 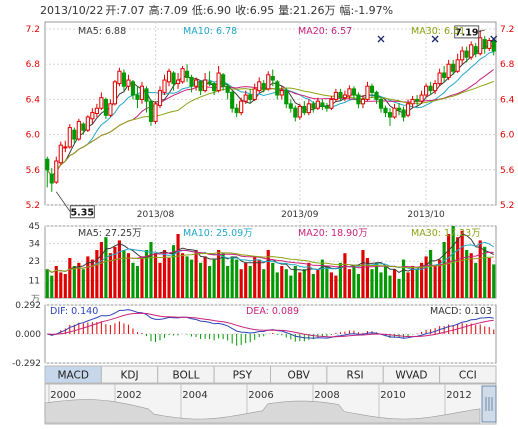 What do you see at coordinates (411, 374) in the screenshot?
I see `tab-wvad: WVAD` at bounding box center [411, 374].